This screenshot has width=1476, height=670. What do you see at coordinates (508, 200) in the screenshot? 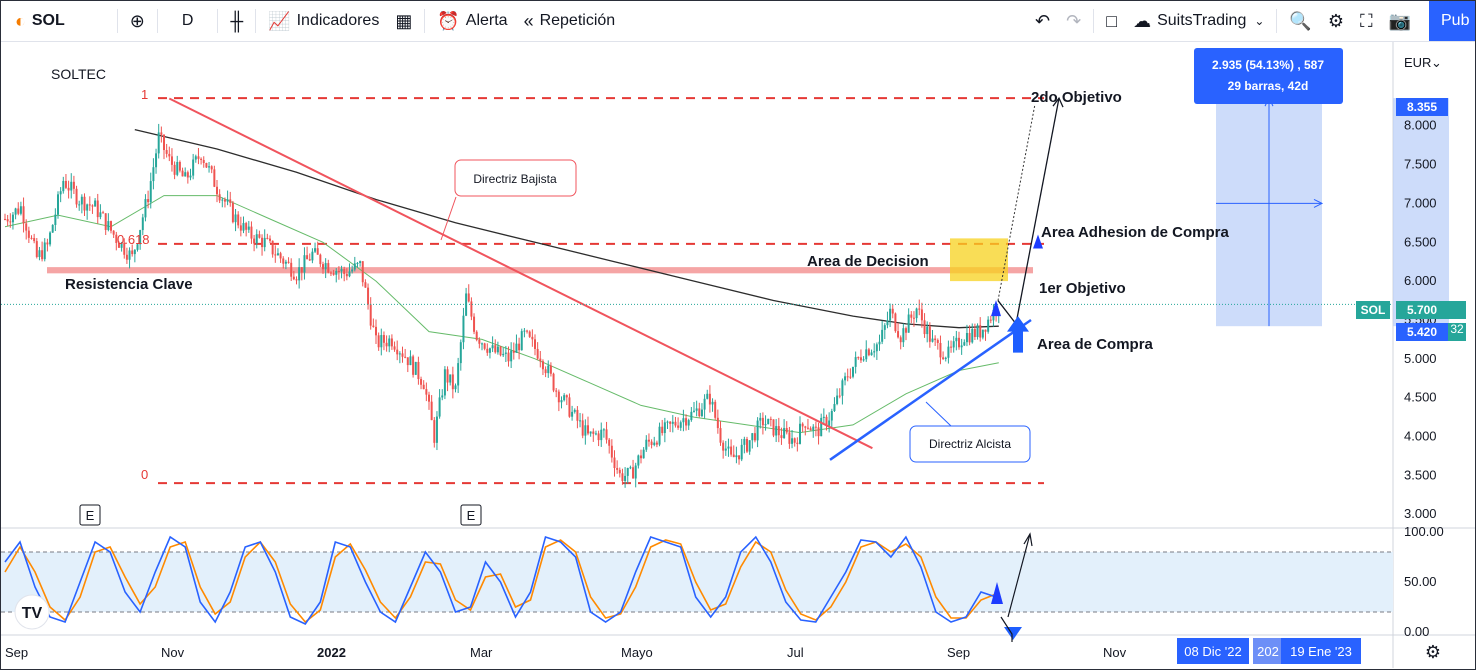
I see `directriz-bajista-callout: Directriz Bajista` at bounding box center [508, 200].